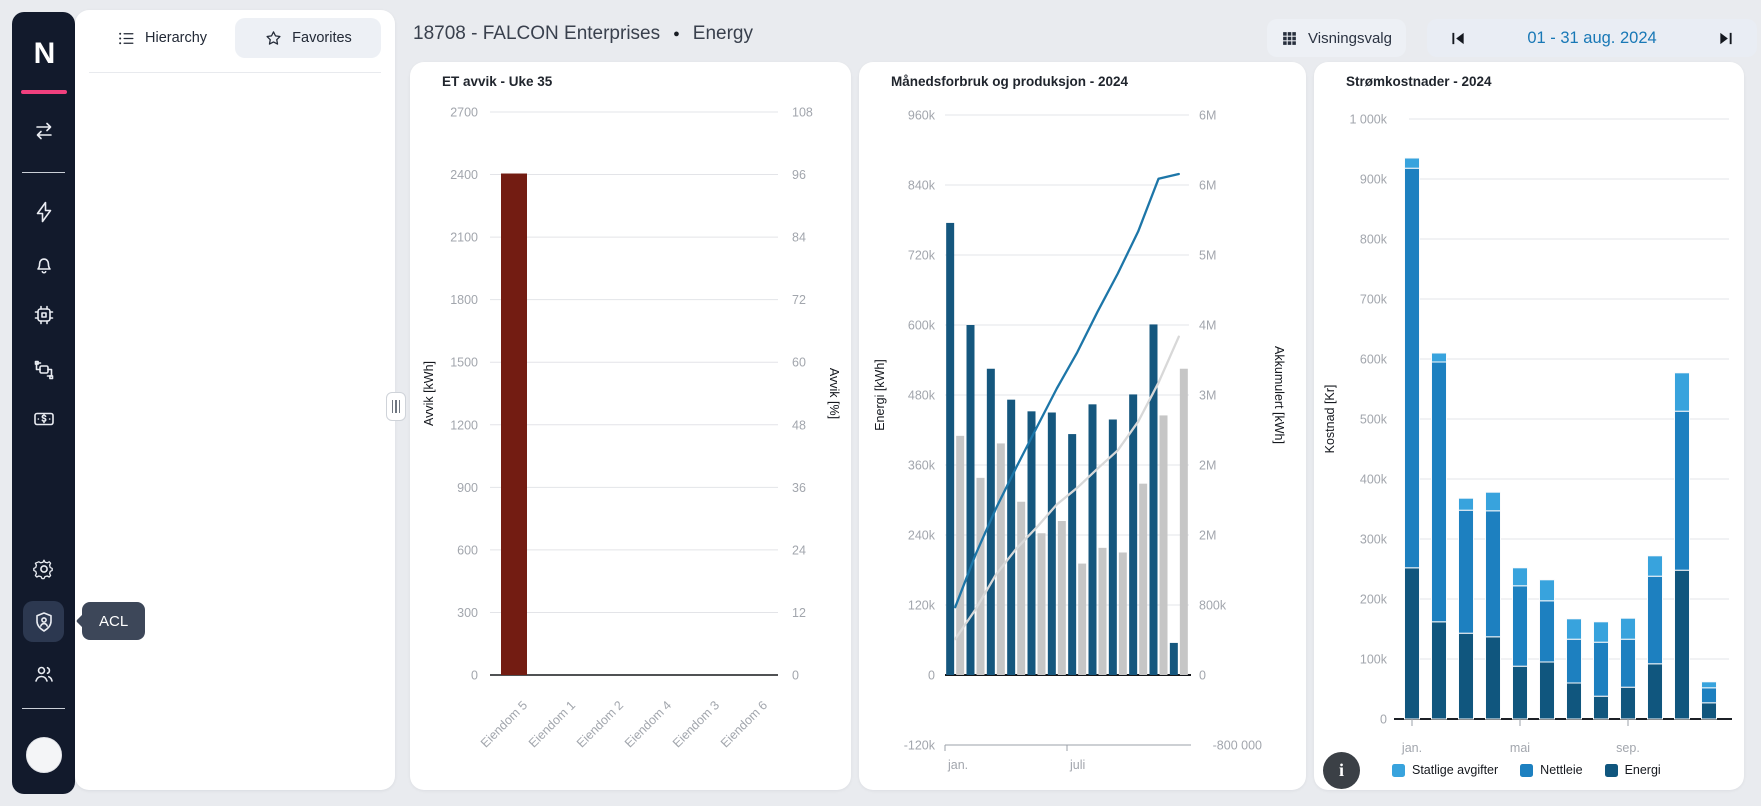 This screenshot has width=1761, height=806. What do you see at coordinates (1561, 770) in the screenshot?
I see `legend-label: Nettleie` at bounding box center [1561, 770].